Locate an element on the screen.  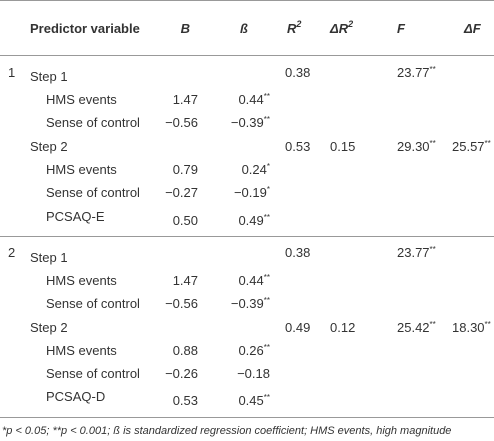
table-cell: 0.50 is located at coordinates (185, 220).